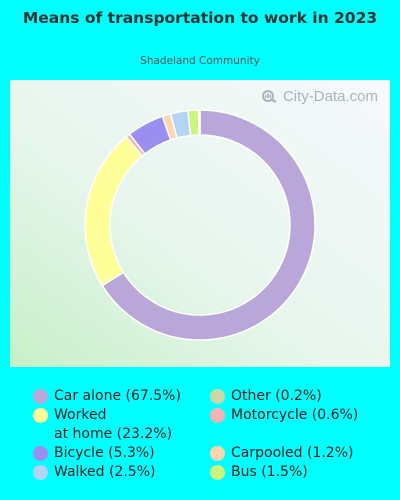 The height and width of the screenshot is (500, 400). I want to click on legend-label: Bus (1.5%), so click(269, 472).